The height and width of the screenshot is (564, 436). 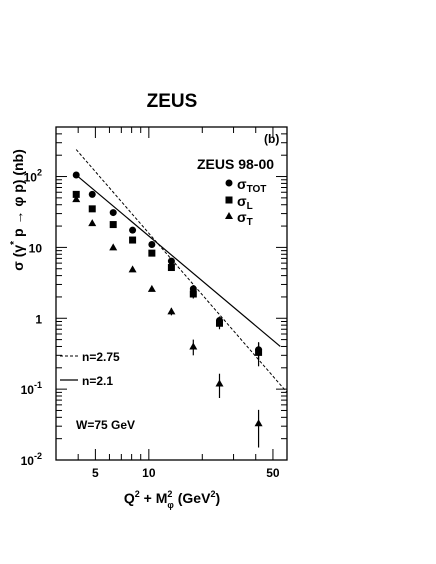 What do you see at coordinates (149, 473) in the screenshot?
I see `x-tick-label: 10` at bounding box center [149, 473].